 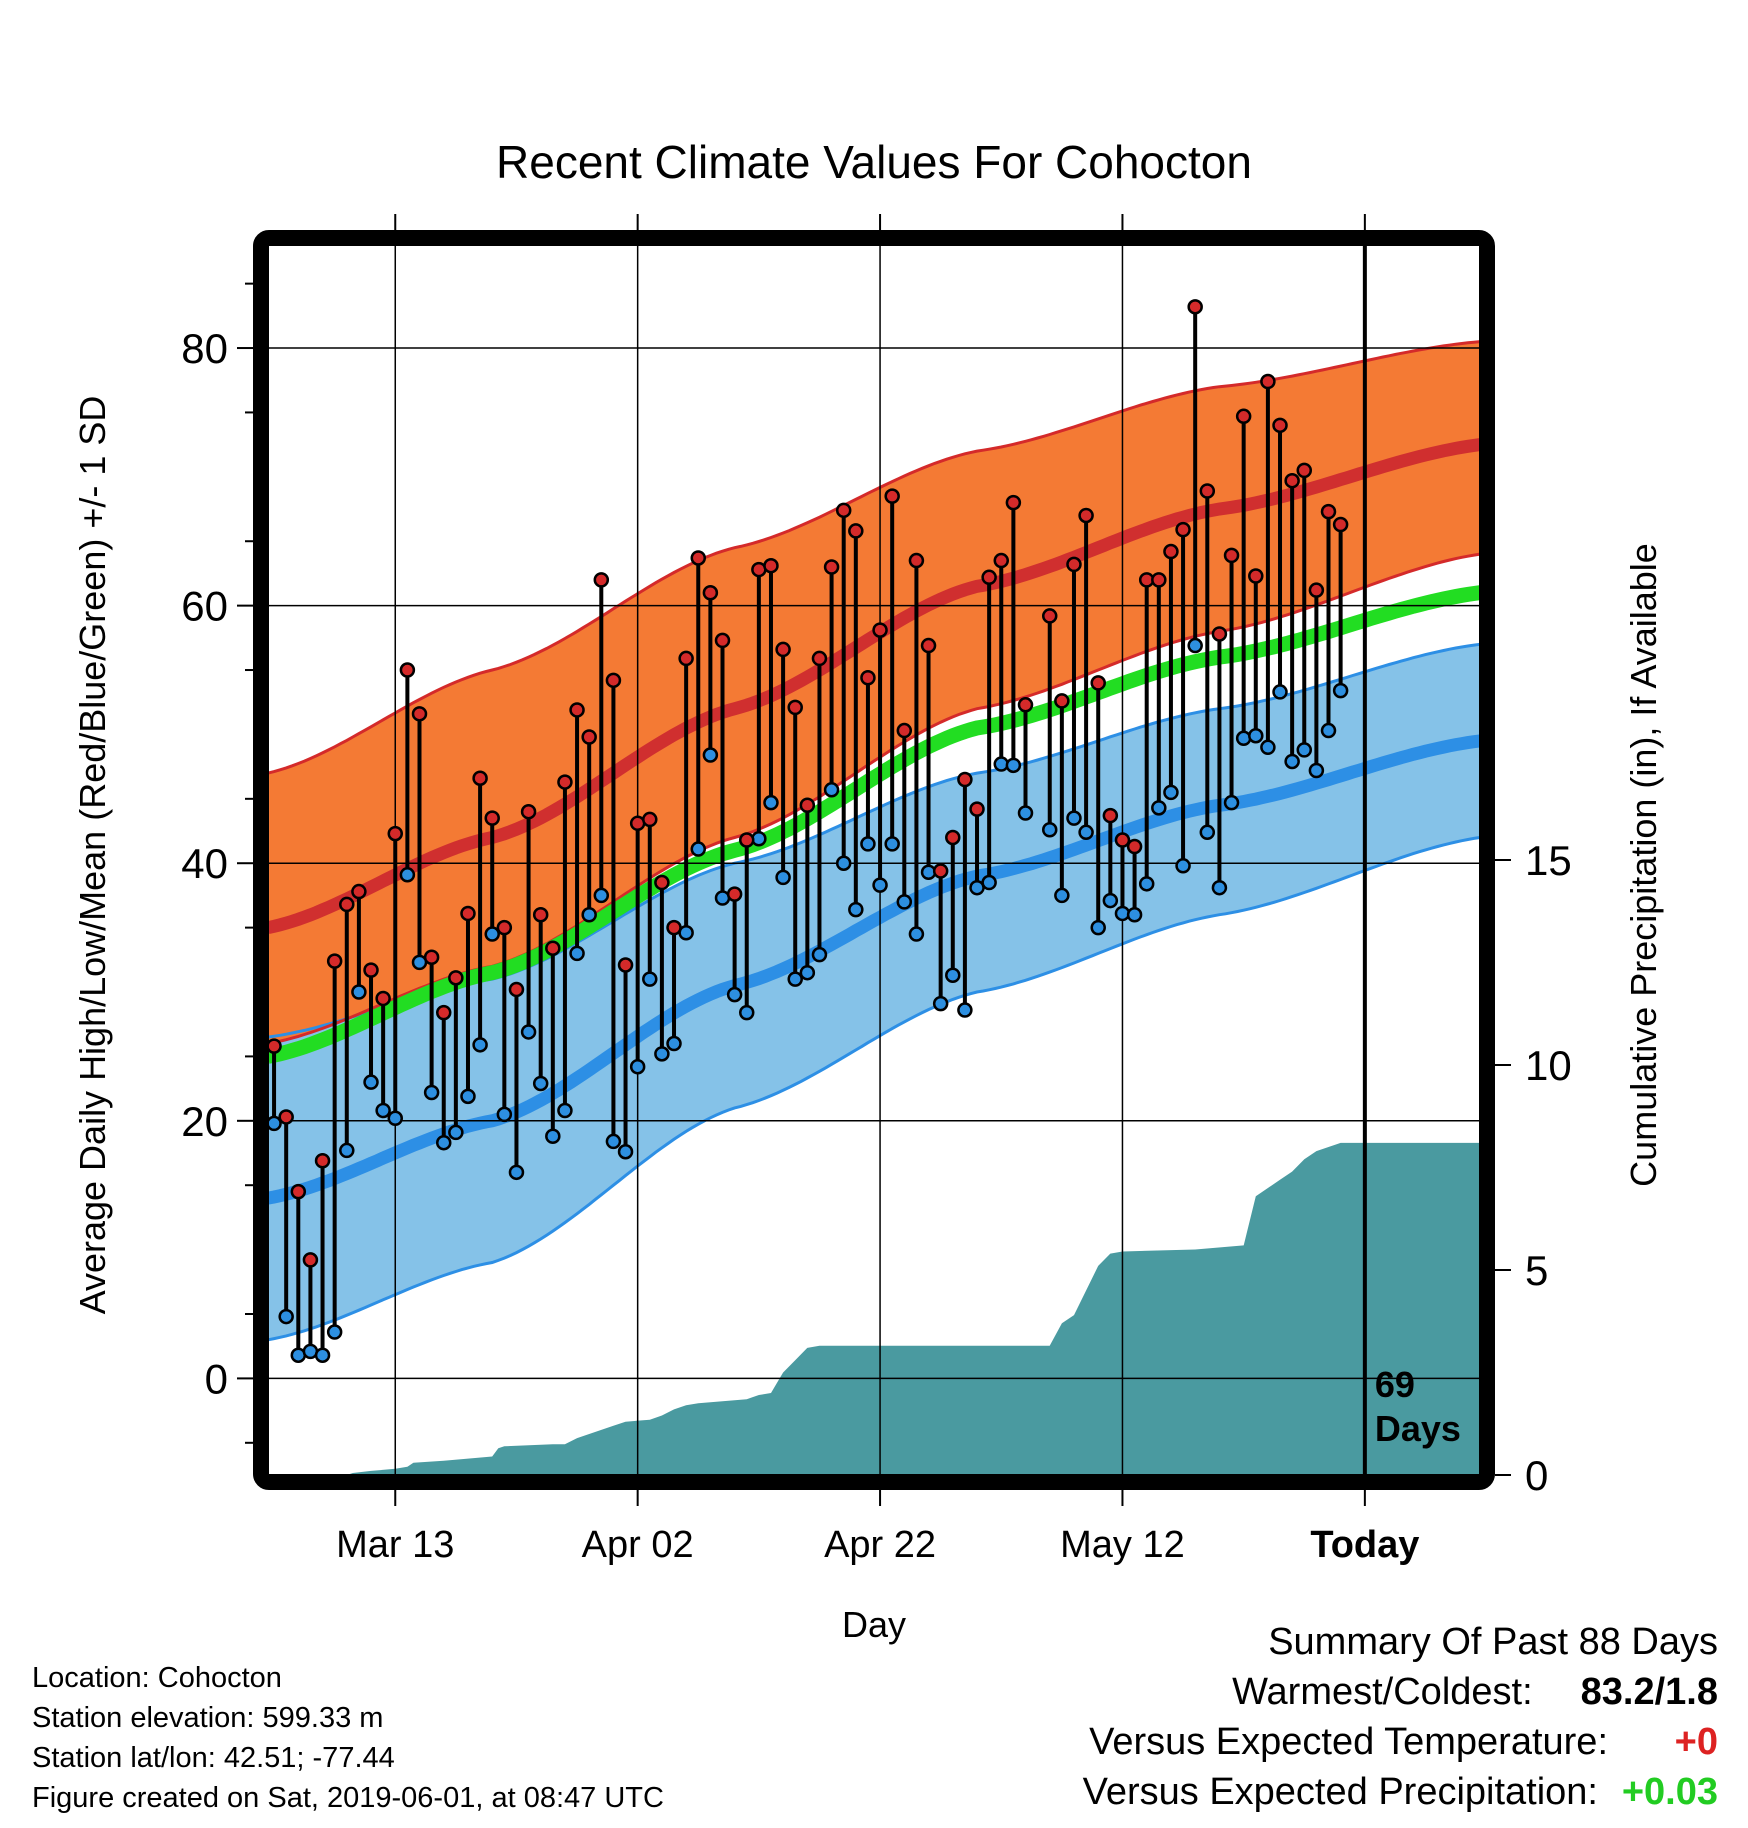 What do you see at coordinates (1696, 1742) in the screenshot?
I see `temp-value: +0` at bounding box center [1696, 1742].